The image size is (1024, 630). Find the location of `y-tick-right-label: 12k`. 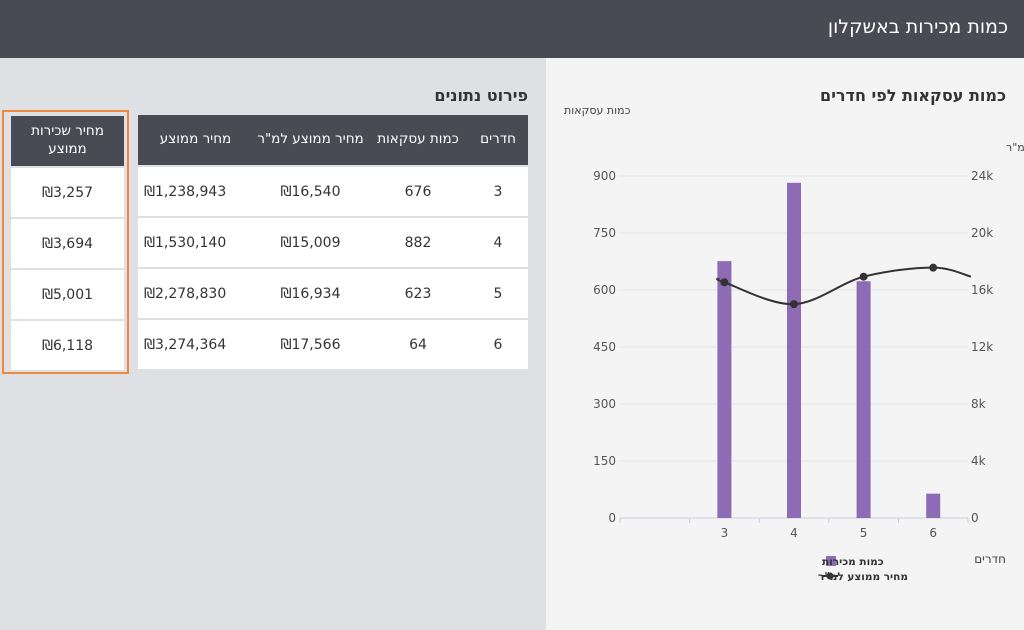

y-tick-right-label: 12k is located at coordinates (982, 347).